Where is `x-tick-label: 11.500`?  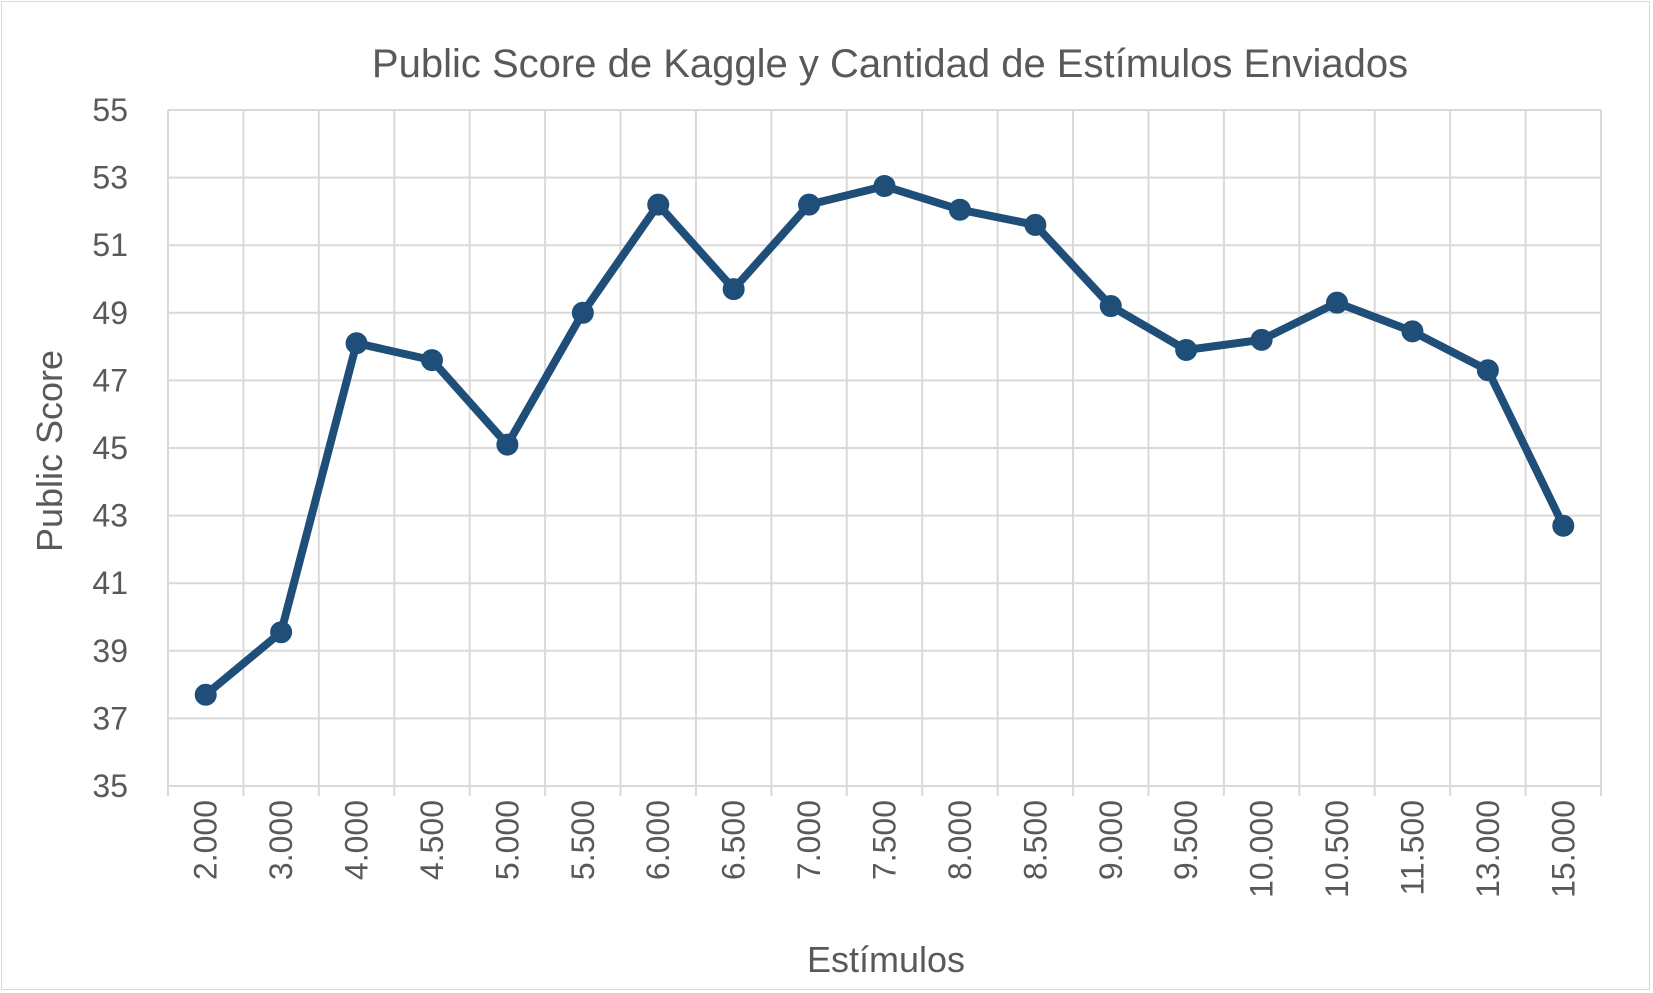 x-tick-label: 11.500 is located at coordinates (1412, 848).